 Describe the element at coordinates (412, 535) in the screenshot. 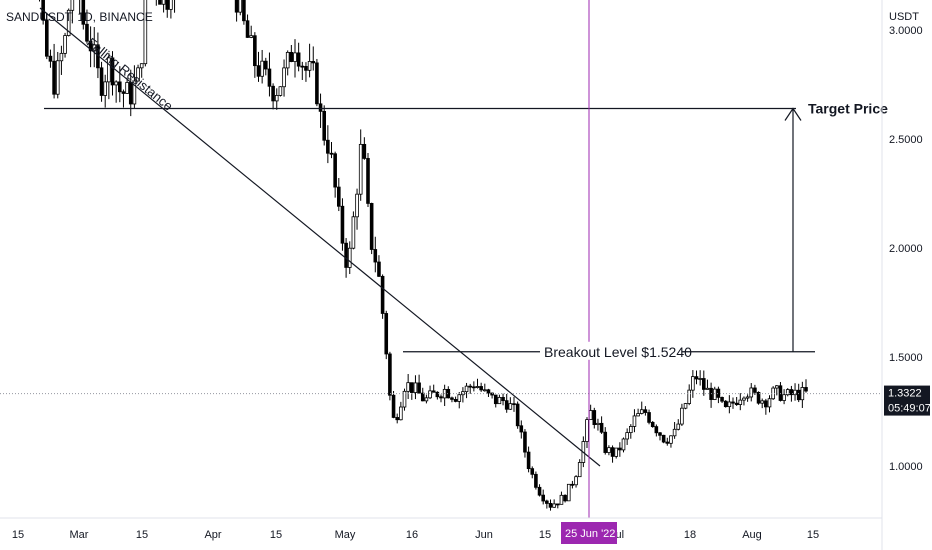

I see `x-tick-label: 16` at that location.